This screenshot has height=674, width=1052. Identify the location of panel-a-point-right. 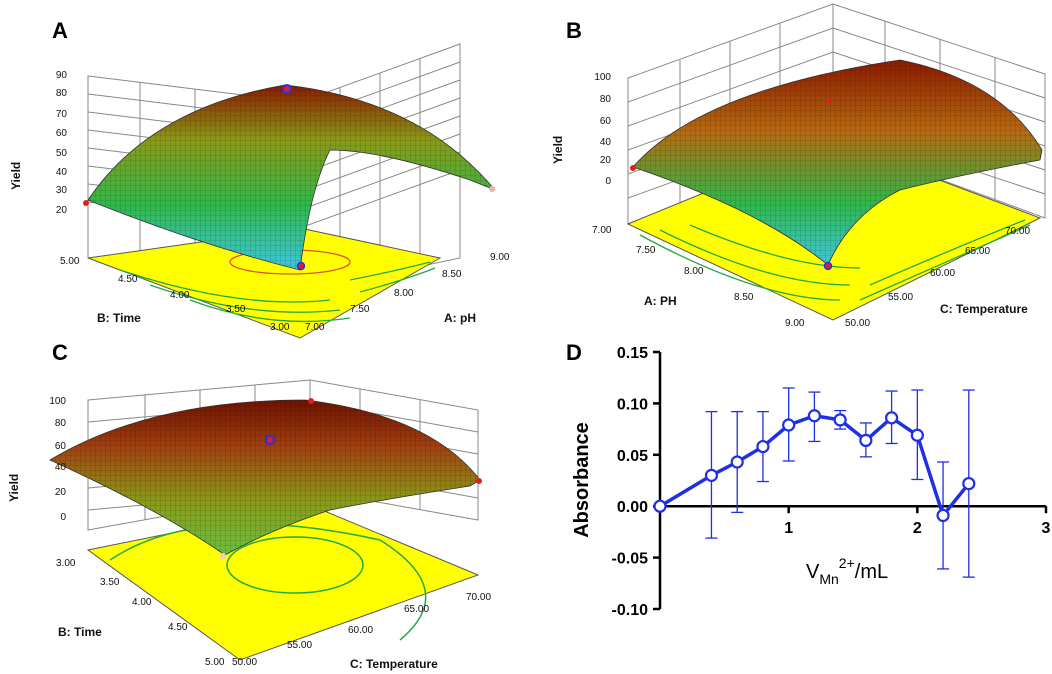
(492, 189).